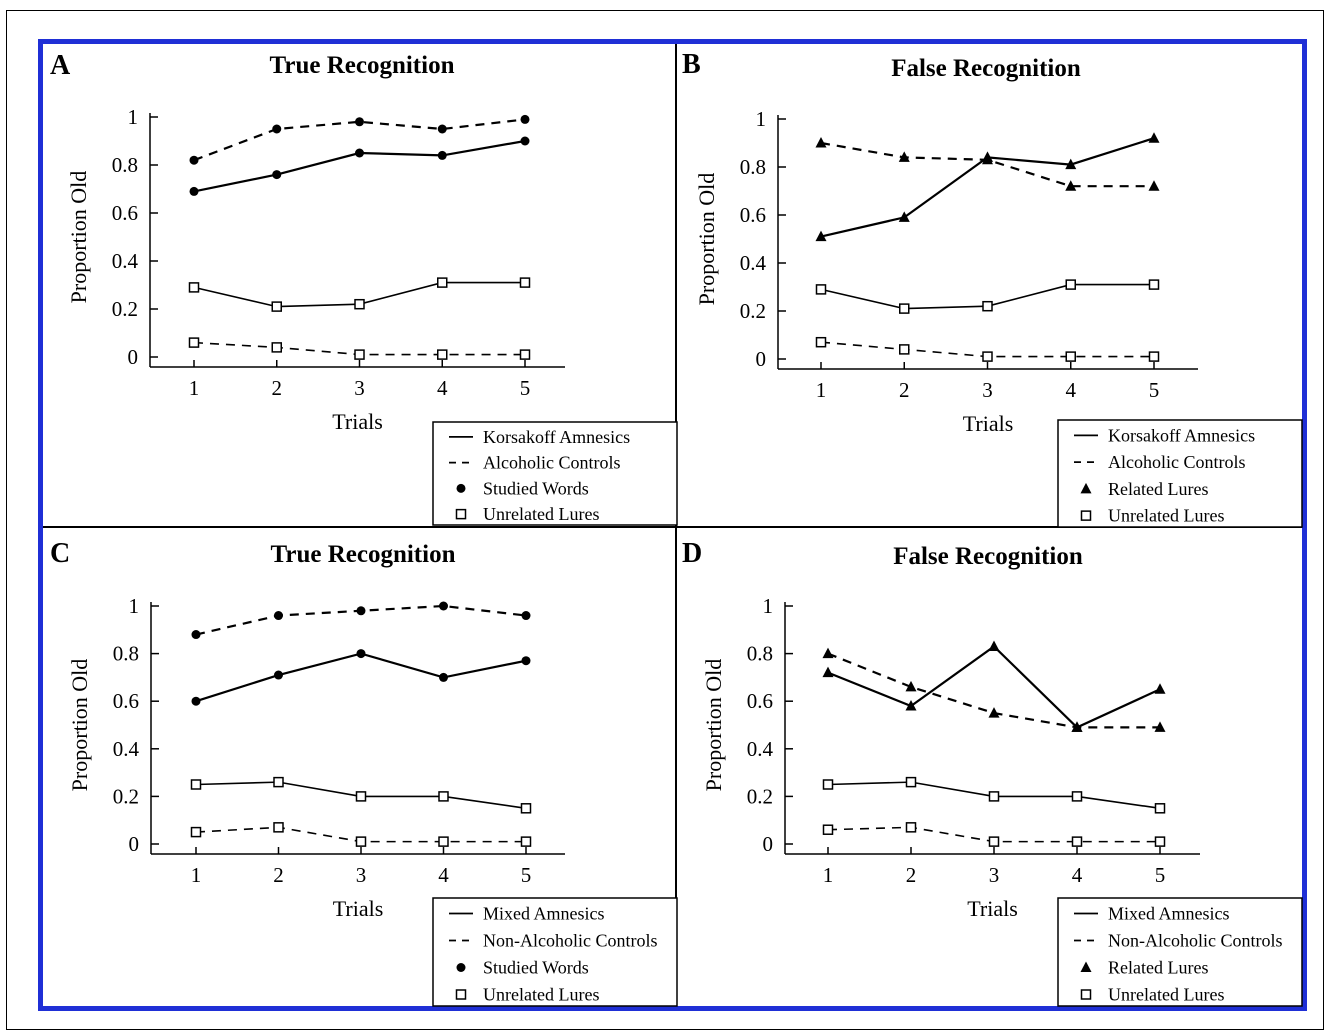 Image resolution: width=1330 pixels, height=1036 pixels. What do you see at coordinates (760, 749) in the screenshot?
I see `y-tick-label: 0.4` at bounding box center [760, 749].